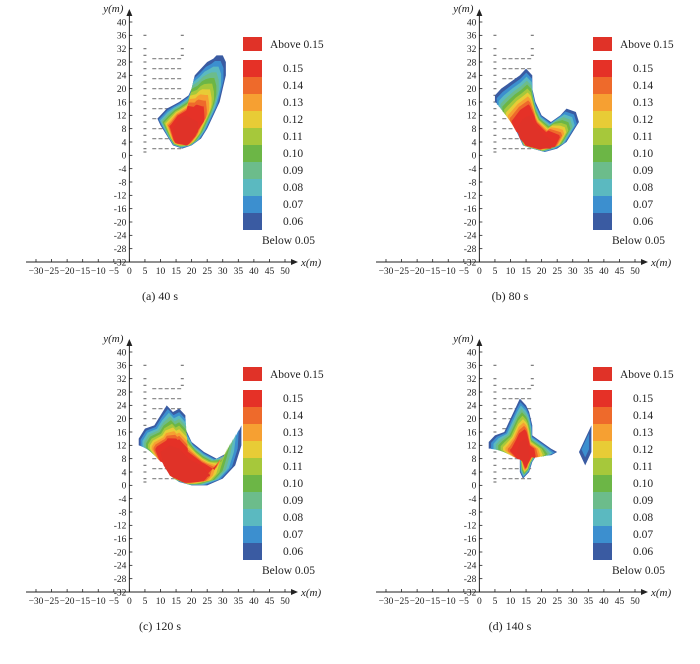 This screenshot has width=700, height=664. I want to click on y-tick-label: -8, so click(472, 183).